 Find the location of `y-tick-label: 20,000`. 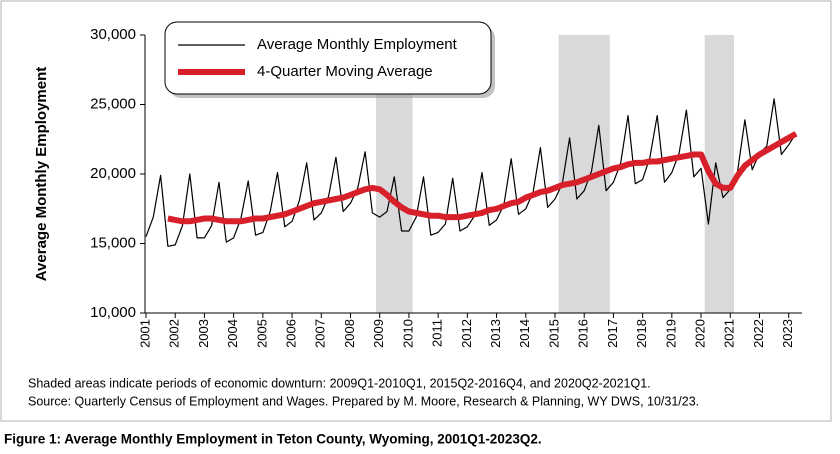

y-tick-label: 20,000 is located at coordinates (113, 173).